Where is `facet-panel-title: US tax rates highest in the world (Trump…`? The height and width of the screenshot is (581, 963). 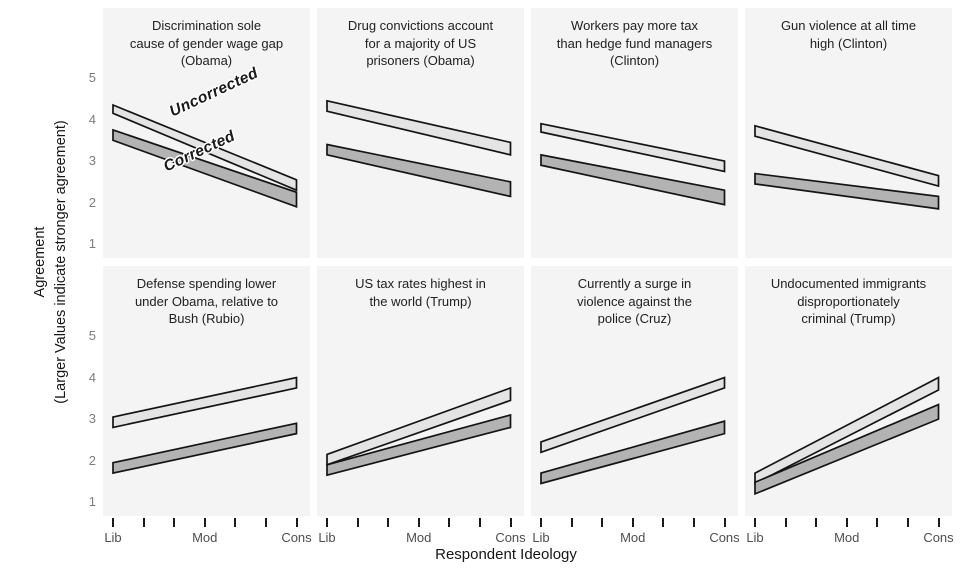 facet-panel-title: US tax rates highest in the world (Trump… is located at coordinates (420, 292).